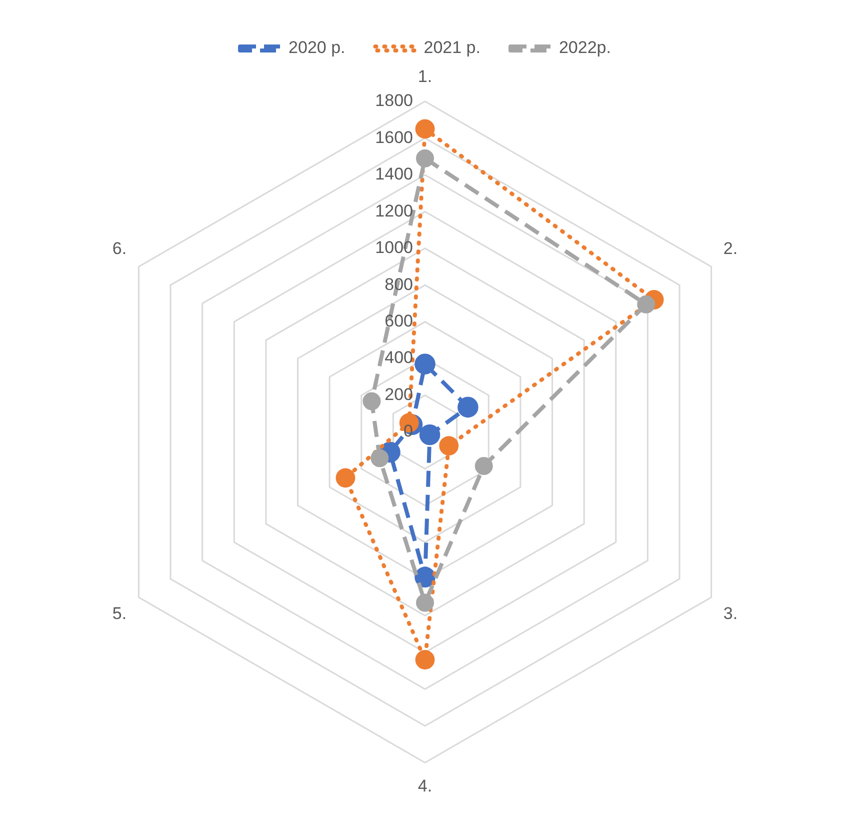  What do you see at coordinates (730, 248) in the screenshot?
I see `spoke-label: 2.` at bounding box center [730, 248].